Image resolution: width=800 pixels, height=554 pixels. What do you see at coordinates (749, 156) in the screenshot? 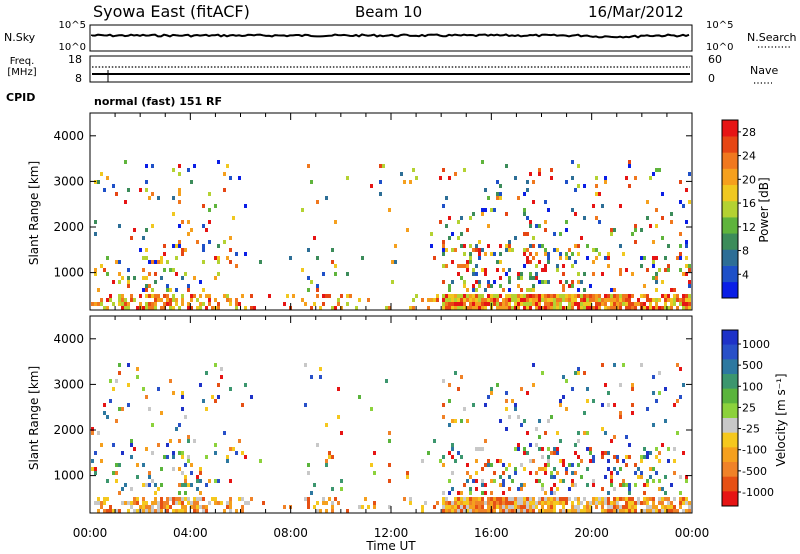
I see `colorbar-tick-label: 24` at bounding box center [749, 156].